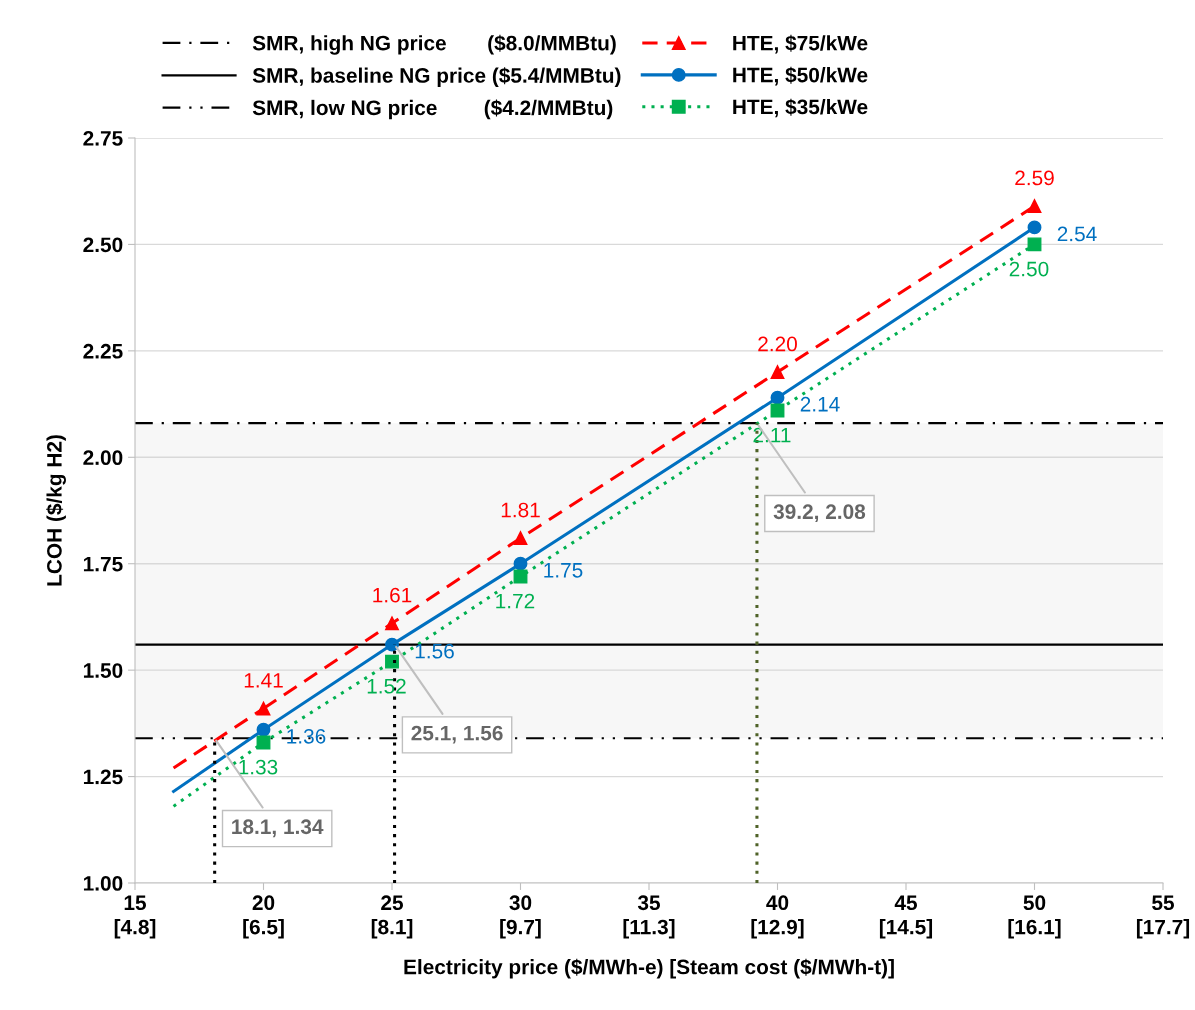 Image resolution: width=1195 pixels, height=1010 pixels. I want to click on data-label: 1.33, so click(258, 767).